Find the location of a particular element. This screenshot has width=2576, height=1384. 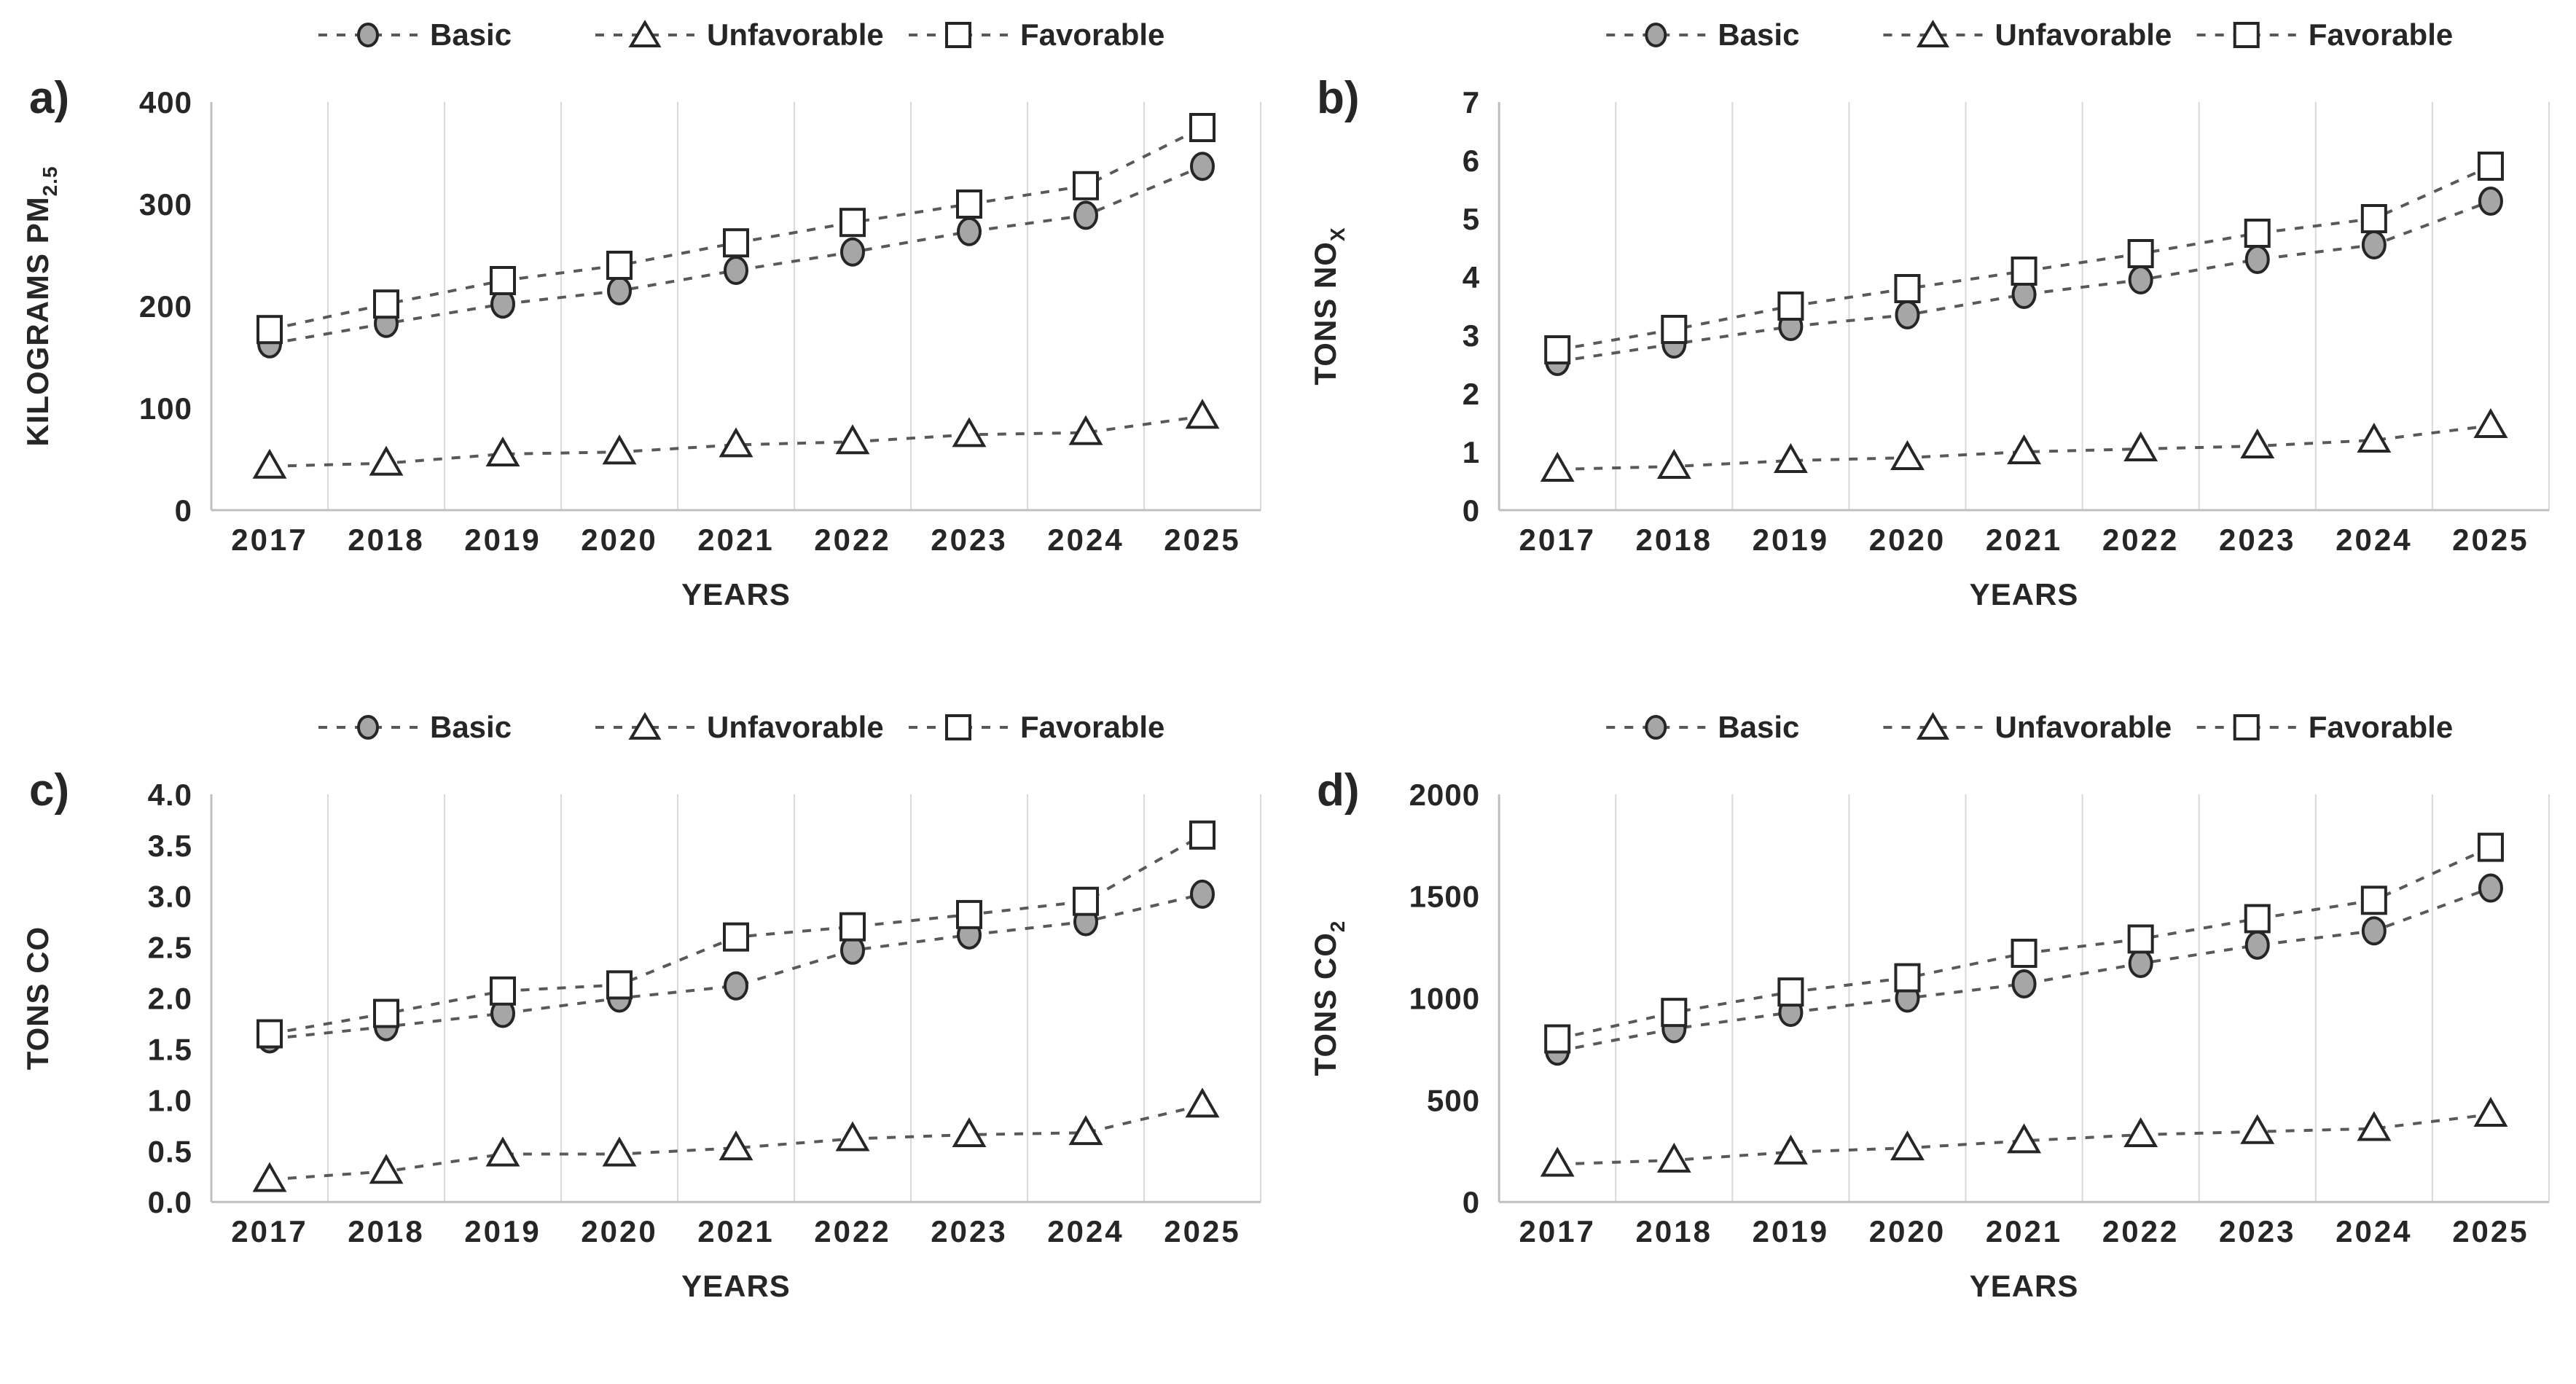

y-axis-title-main: KILOGRAMS PM is located at coordinates (37, 321).